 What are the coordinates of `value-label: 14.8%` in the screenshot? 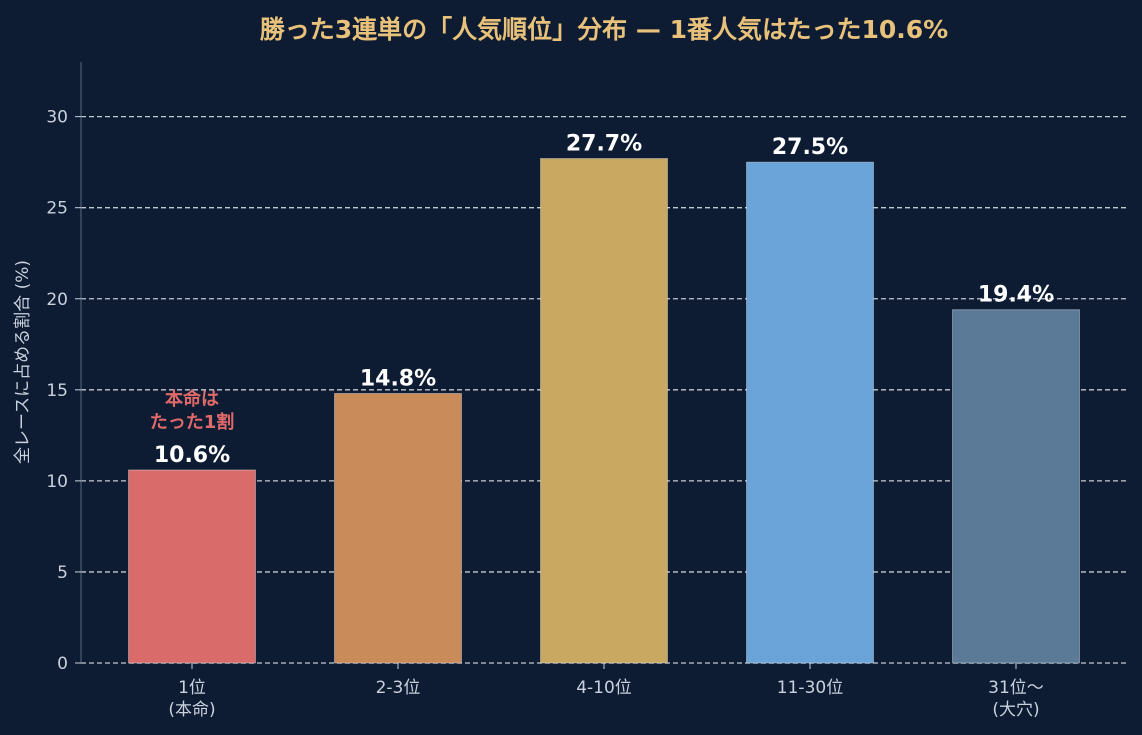 It's located at (398, 378).